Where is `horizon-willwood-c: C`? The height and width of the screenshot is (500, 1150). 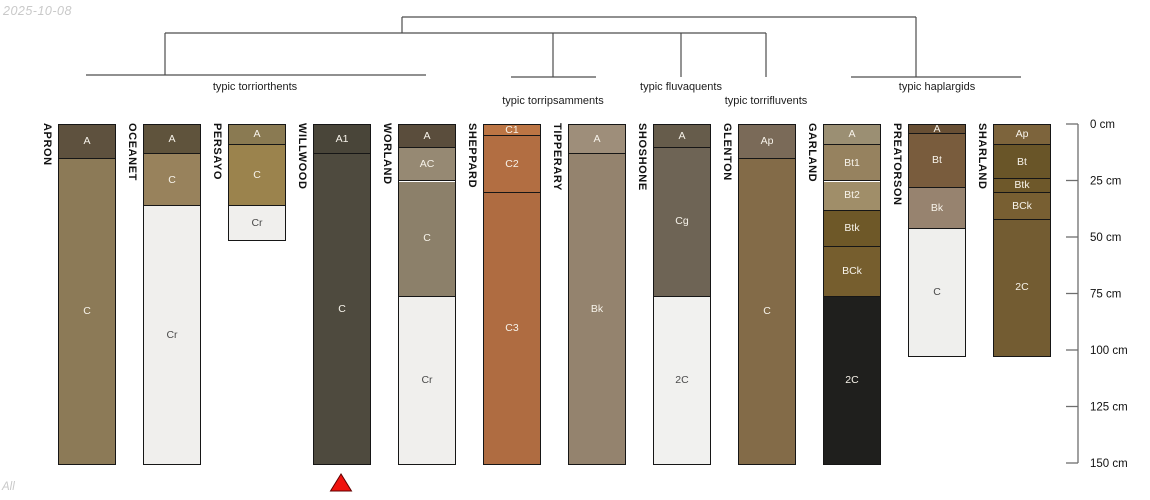 horizon-willwood-c: C is located at coordinates (342, 309).